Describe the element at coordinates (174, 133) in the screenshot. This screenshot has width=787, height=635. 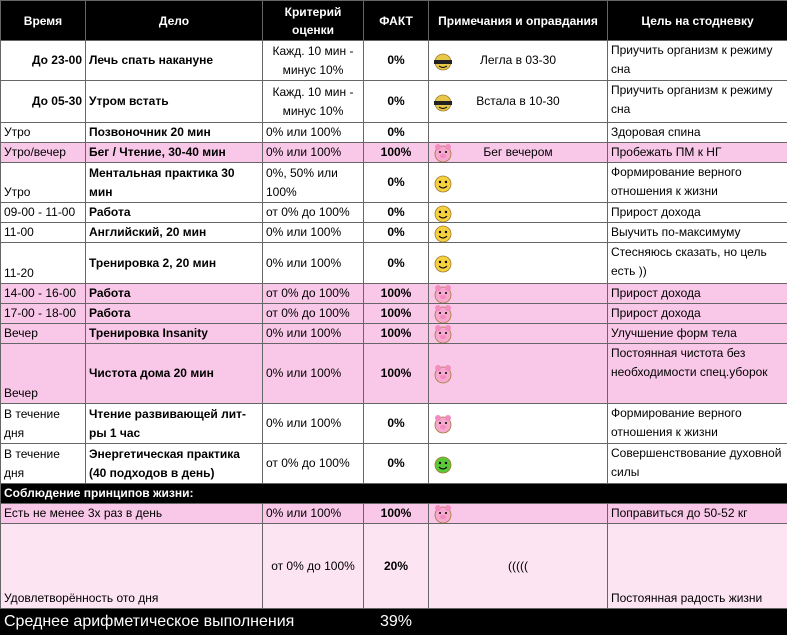
I see `task-cell: Позвоночник 20 мин` at that location.